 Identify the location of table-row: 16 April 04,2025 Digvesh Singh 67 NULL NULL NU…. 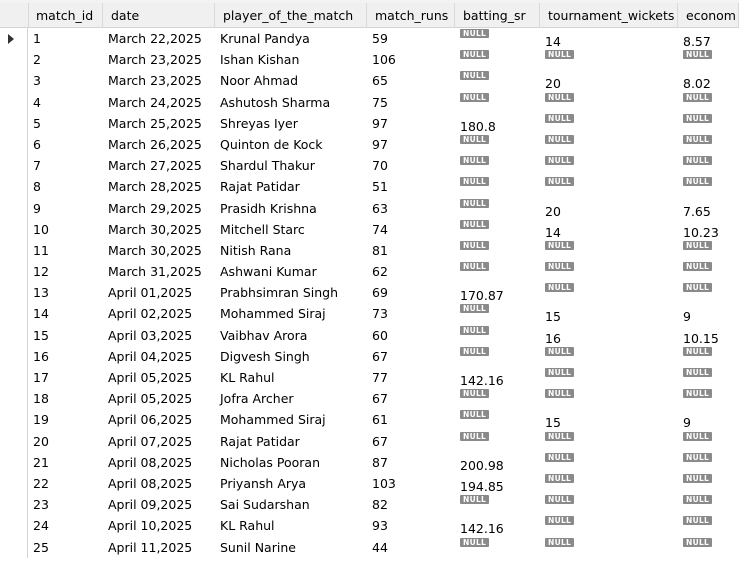
(369, 356).